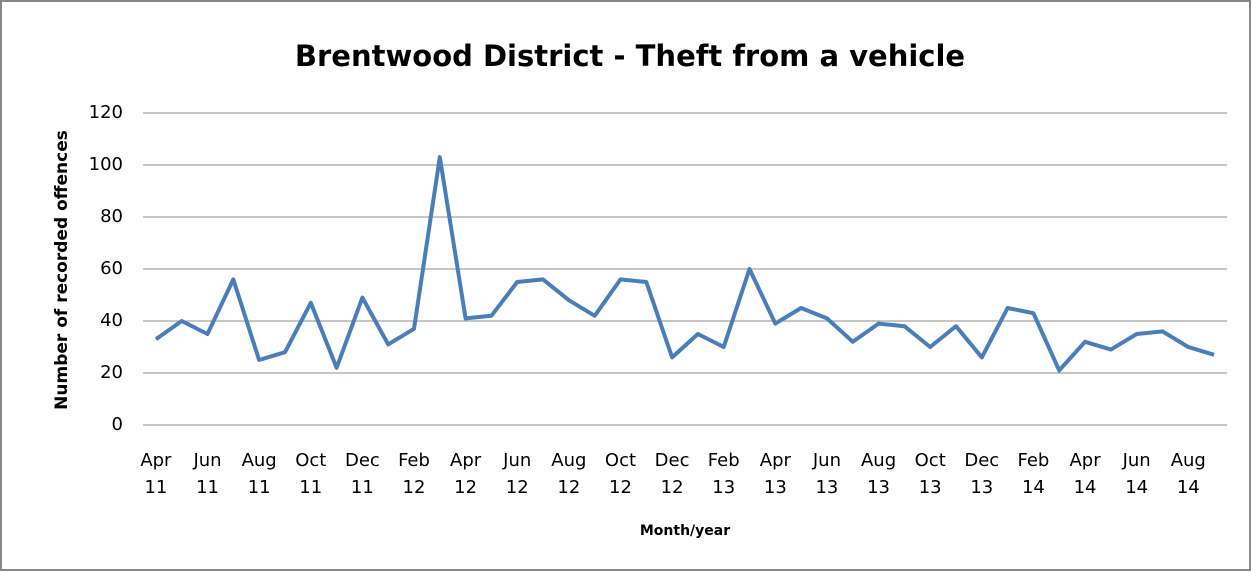 The height and width of the screenshot is (572, 1252). I want to click on y-tick-label: 0, so click(117, 424).